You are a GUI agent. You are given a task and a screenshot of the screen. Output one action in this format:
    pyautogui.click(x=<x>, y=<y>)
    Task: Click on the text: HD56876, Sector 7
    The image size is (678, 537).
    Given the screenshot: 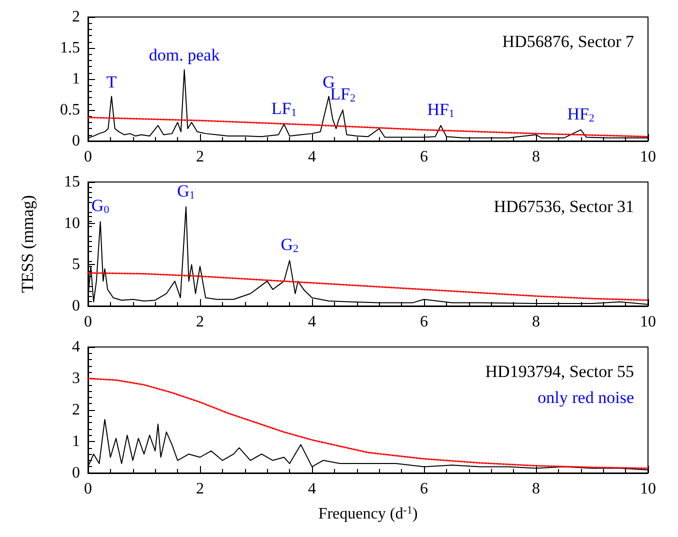 What is the action you would take?
    pyautogui.click(x=568, y=41)
    